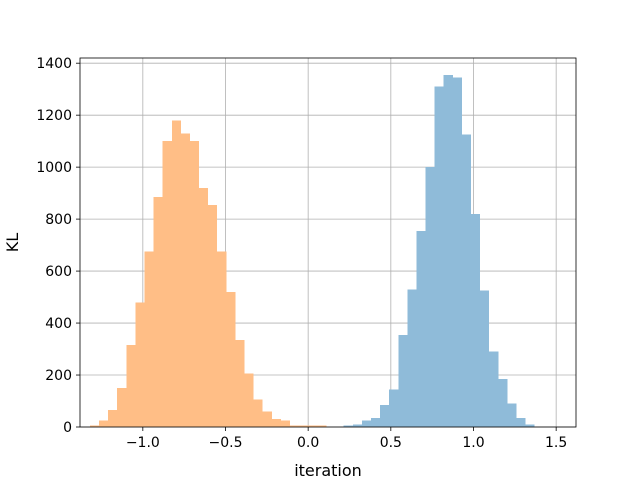 The image size is (640, 480). Describe the element at coordinates (54, 168) in the screenshot. I see `y-tick-label-5: 1000` at that location.